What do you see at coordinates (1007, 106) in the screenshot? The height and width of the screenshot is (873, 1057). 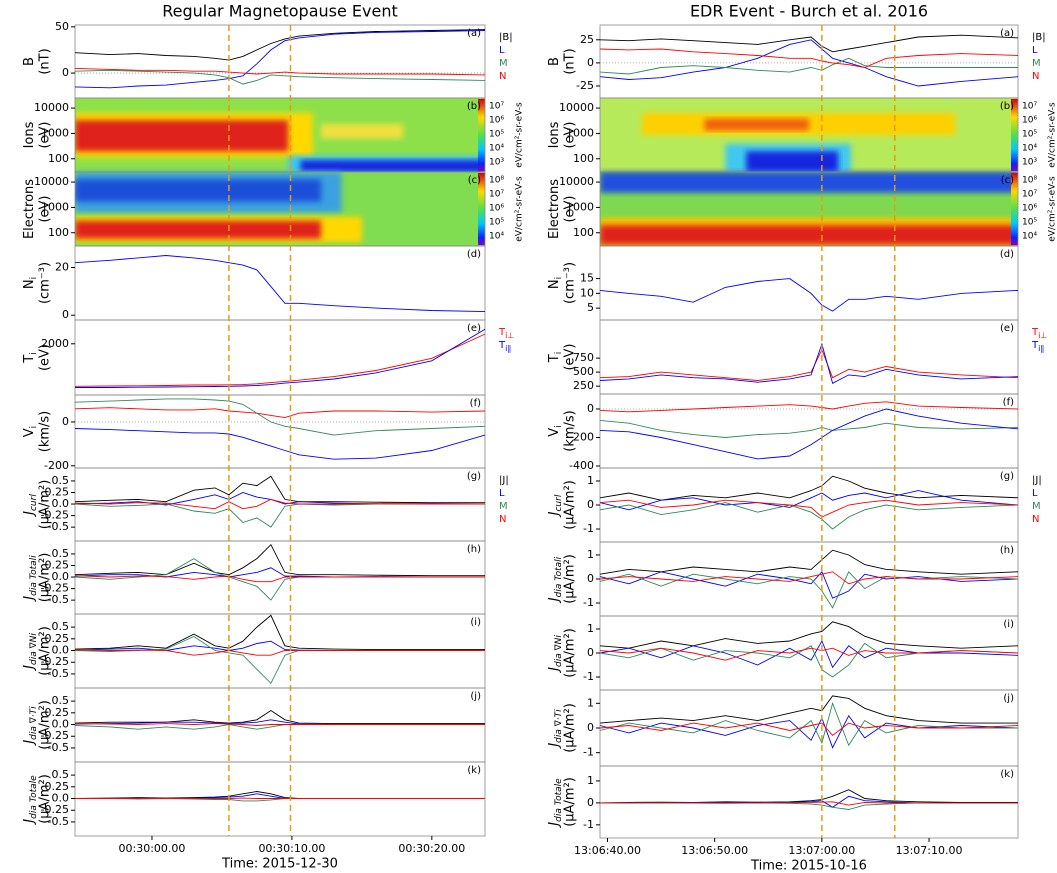 I see `panel-label: (b)` at bounding box center [1007, 106].